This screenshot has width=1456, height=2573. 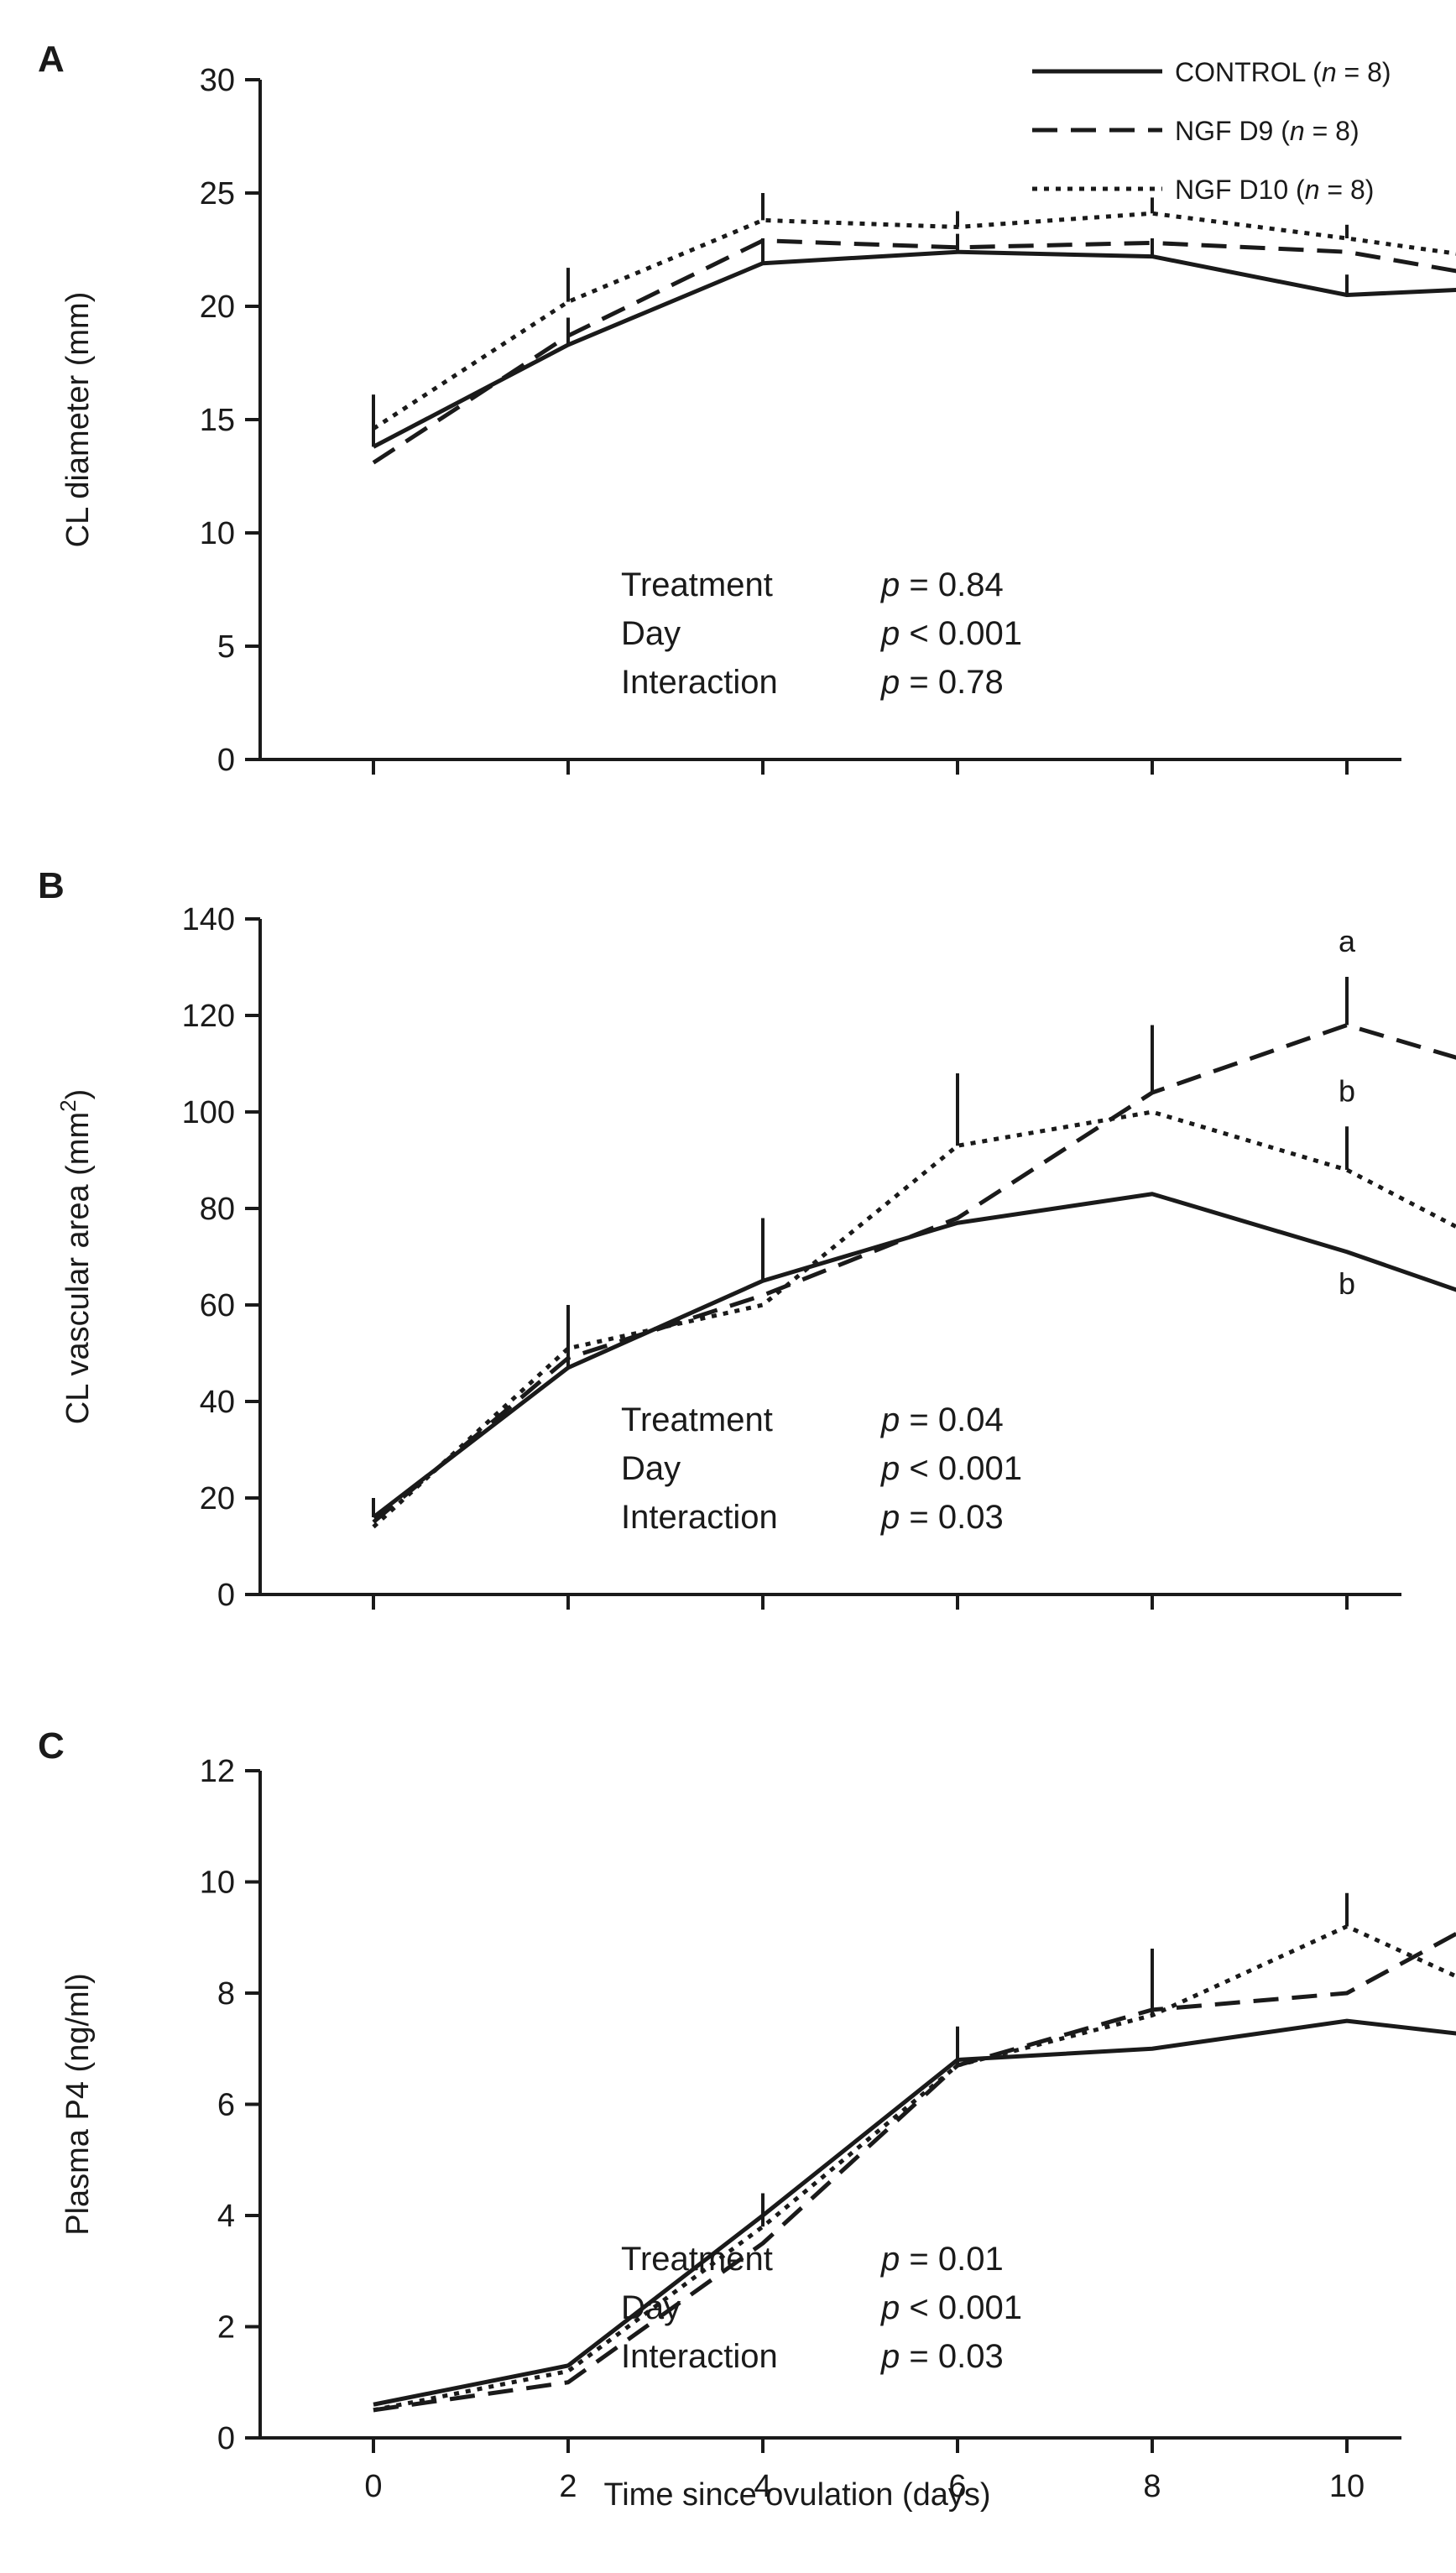 I want to click on y-axis-label-text: CL vascular area (mm, so click(x=78, y=1268).